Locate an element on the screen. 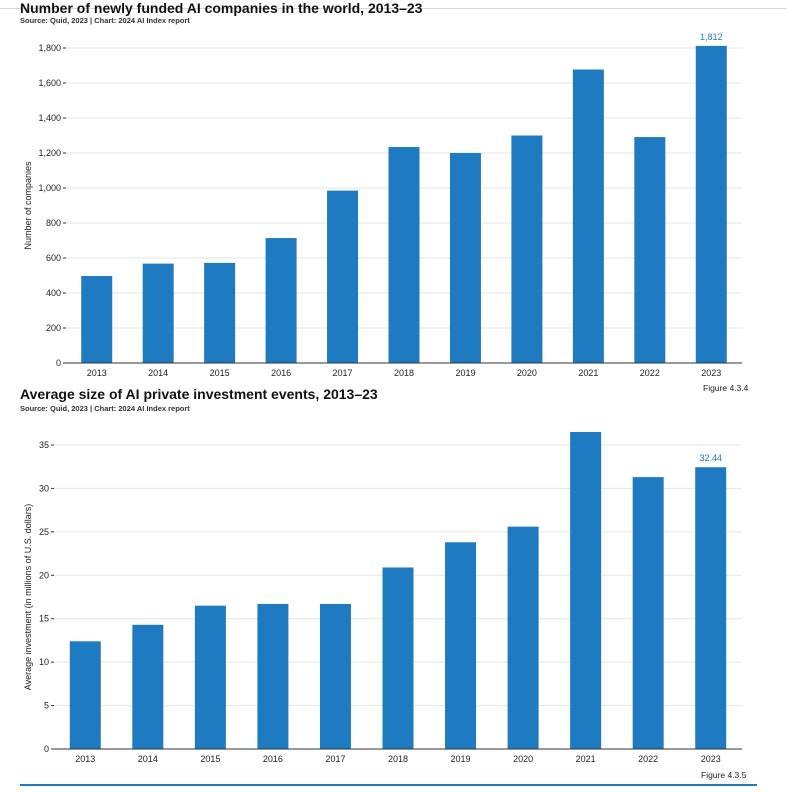 This screenshot has height=792, width=787. y-tick-label: 1,200 is located at coordinates (49, 153).